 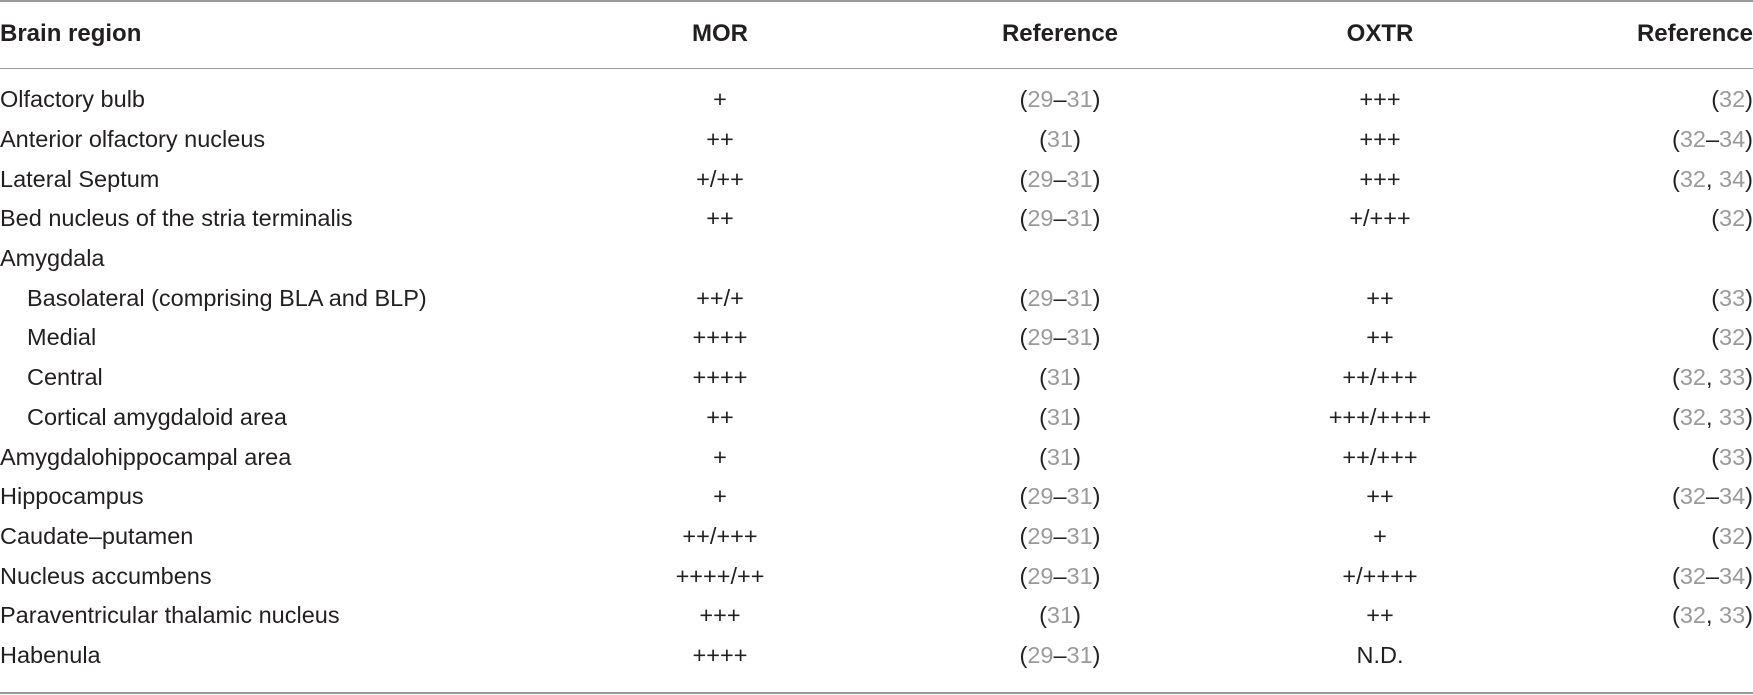 I want to click on cell-mor: +++, so click(x=720, y=615).